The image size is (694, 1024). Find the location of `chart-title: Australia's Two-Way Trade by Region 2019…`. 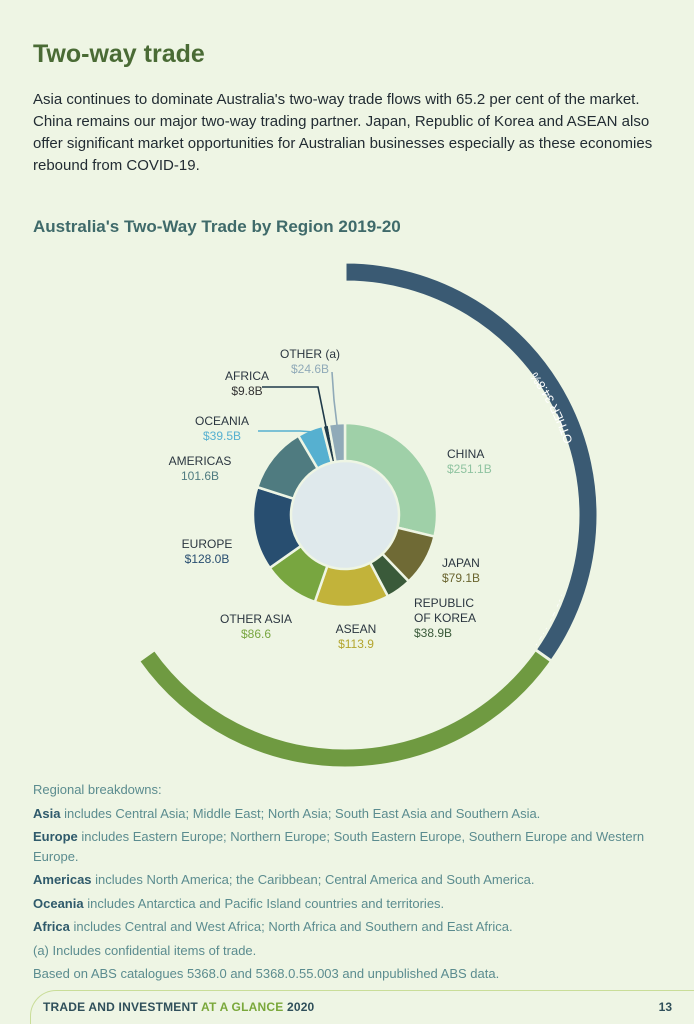

chart-title: Australia's Two-Way Trade by Region 2019… is located at coordinates (217, 226).